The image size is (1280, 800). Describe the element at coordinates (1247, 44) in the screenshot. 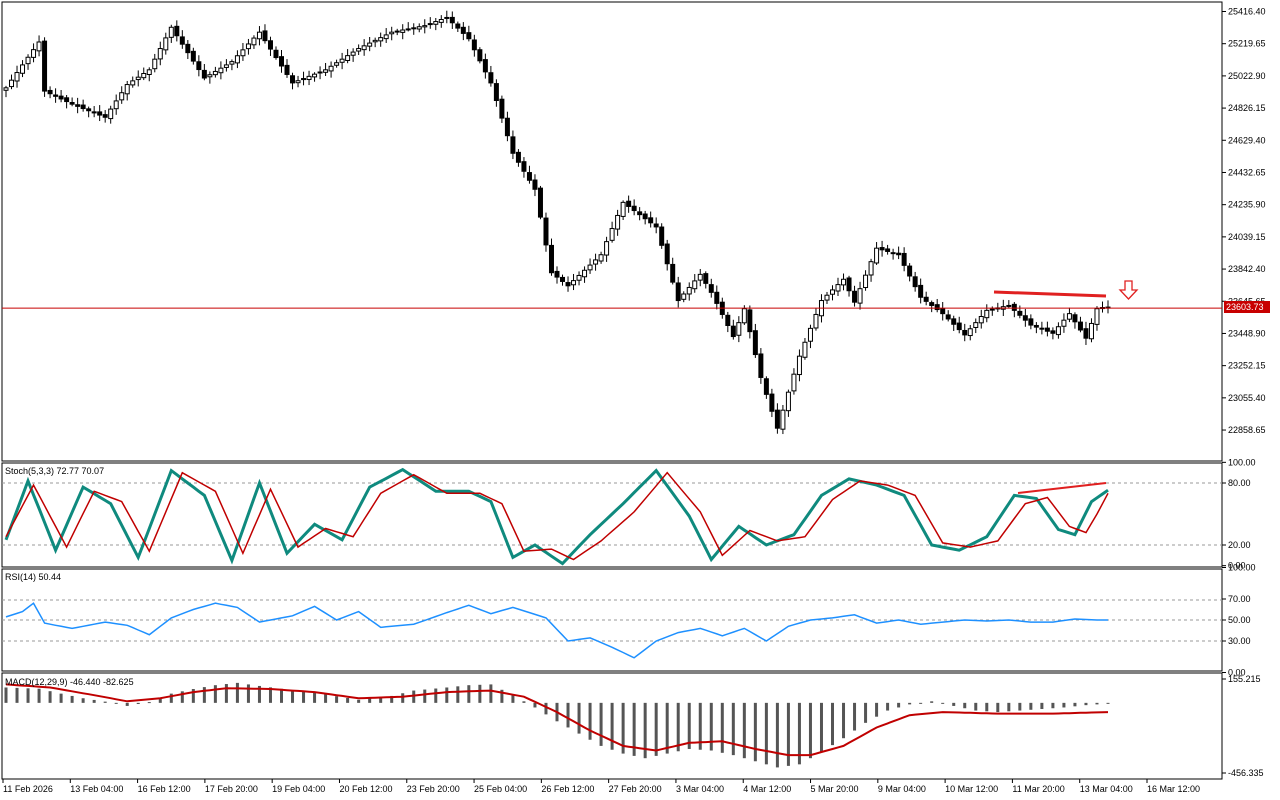

I see `price-tick-label: 25219.65` at that location.